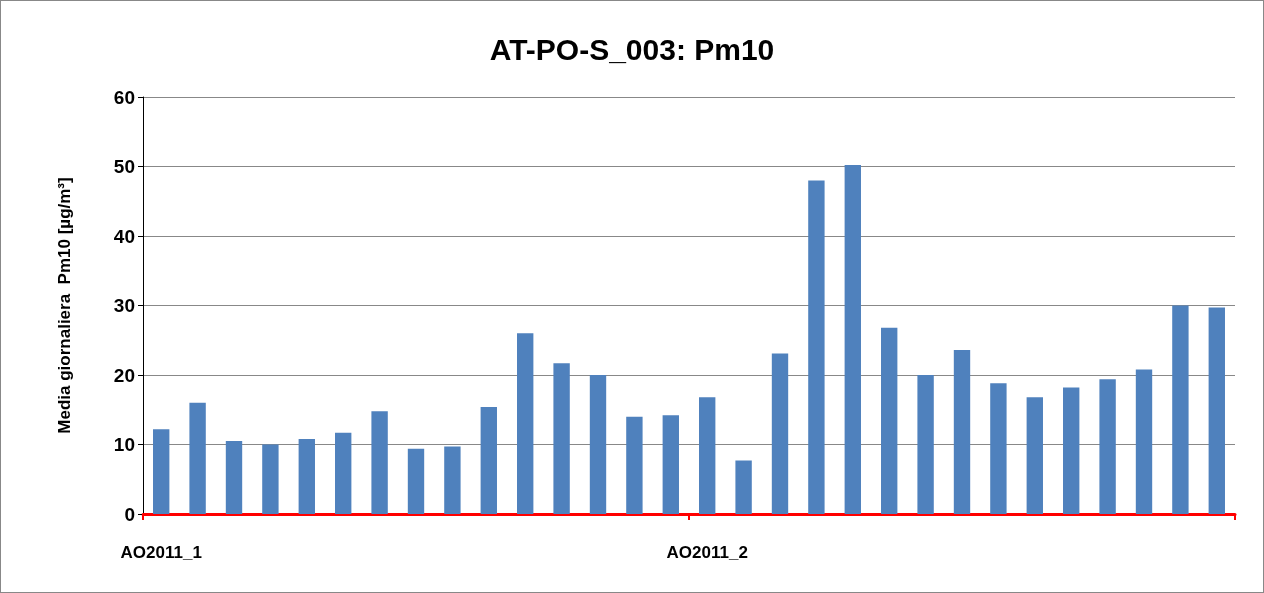 The width and height of the screenshot is (1264, 593). Describe the element at coordinates (161, 552) in the screenshot. I see `x-tick-label: AO2011_1` at that location.